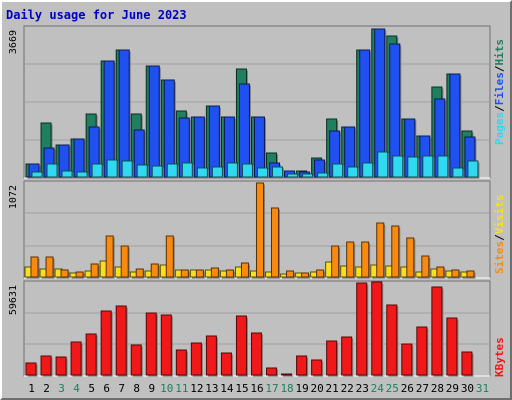 Image resolution: width=512 pixels, height=400 pixels. I want to click on day-tick-label: 25, so click(392, 388).